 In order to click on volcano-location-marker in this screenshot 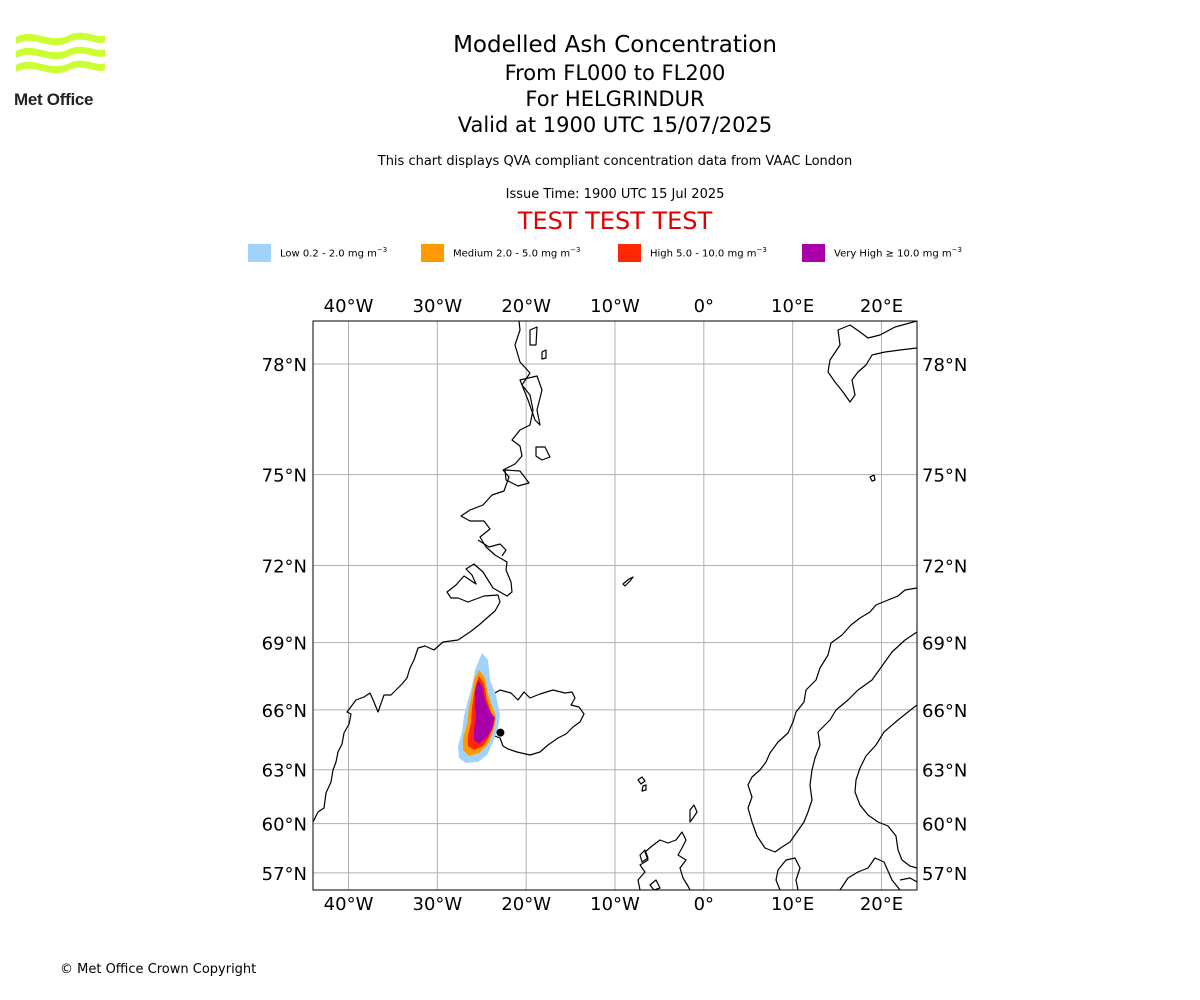, I will do `click(500, 732)`.